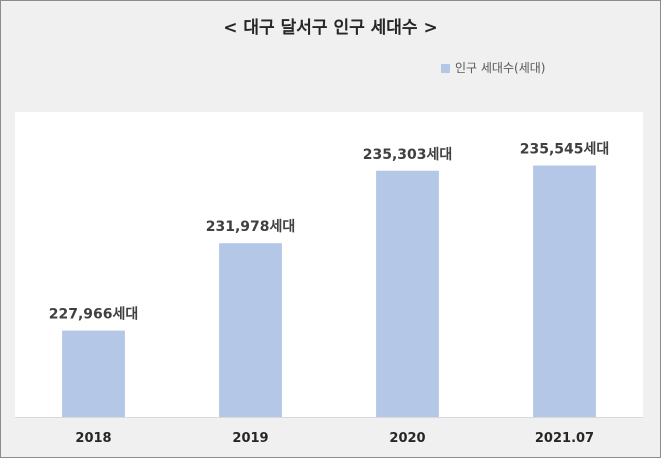 The width and height of the screenshot is (661, 458). Describe the element at coordinates (500, 68) in the screenshot. I see `legend-label: 인구 세대수(세대)` at that location.